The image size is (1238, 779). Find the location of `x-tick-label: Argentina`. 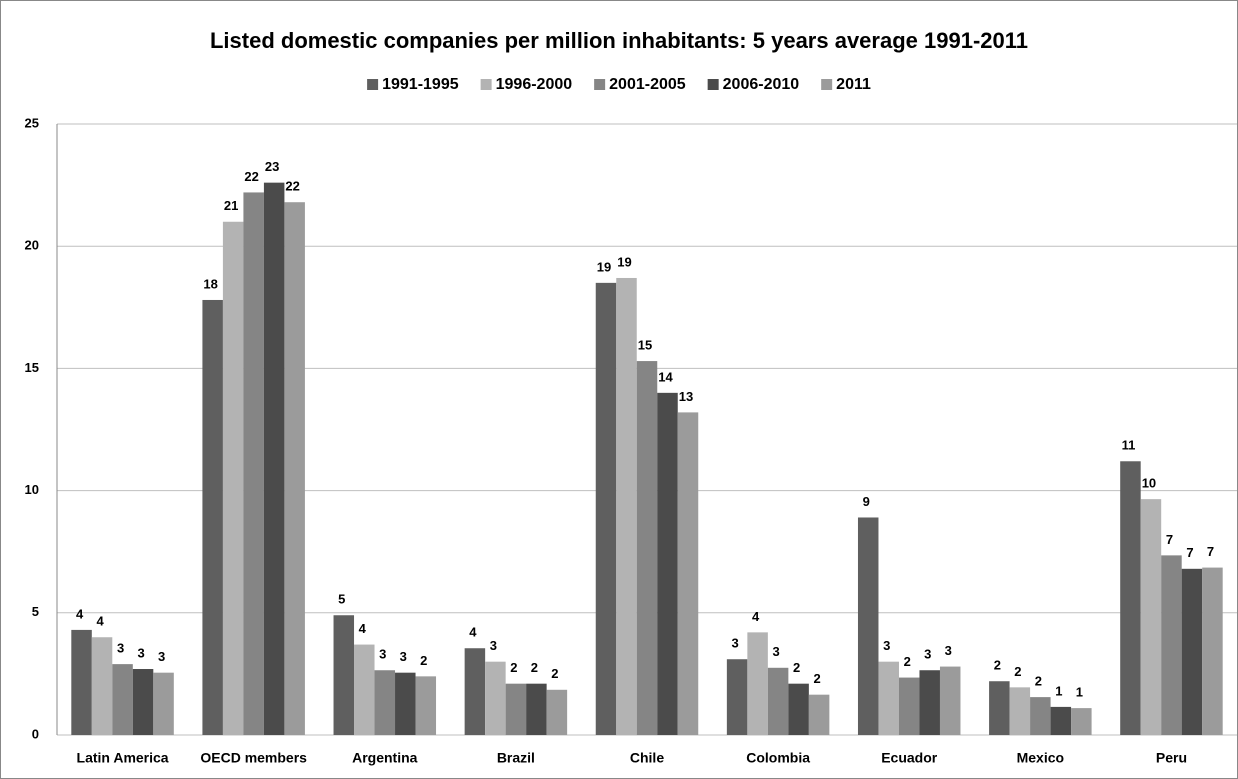

x-tick-label: Argentina is located at coordinates (385, 758).